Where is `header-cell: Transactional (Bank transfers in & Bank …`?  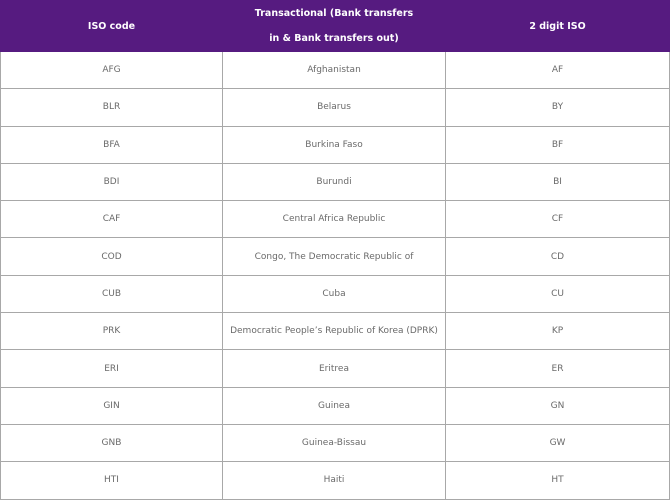
header-cell: Transactional (Bank transfers in & Bank … is located at coordinates (334, 26).